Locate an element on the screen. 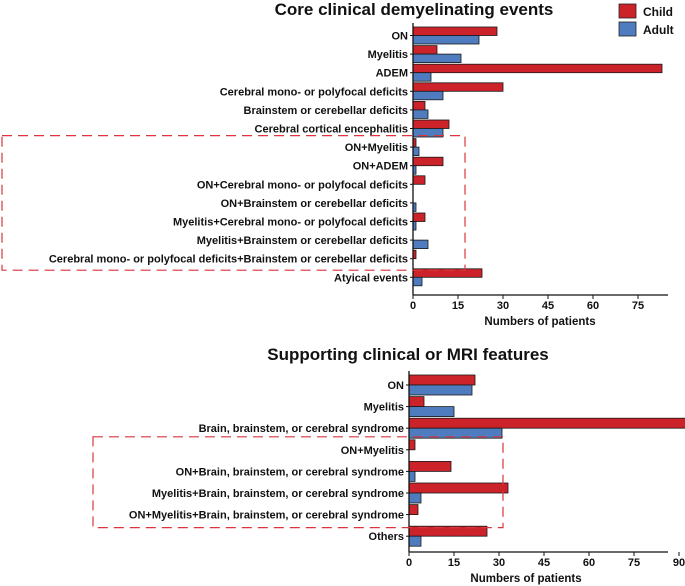 Image resolution: width=685 pixels, height=586 pixels. category-label: Cerebral mono- or polyfocal deficits is located at coordinates (314, 92).